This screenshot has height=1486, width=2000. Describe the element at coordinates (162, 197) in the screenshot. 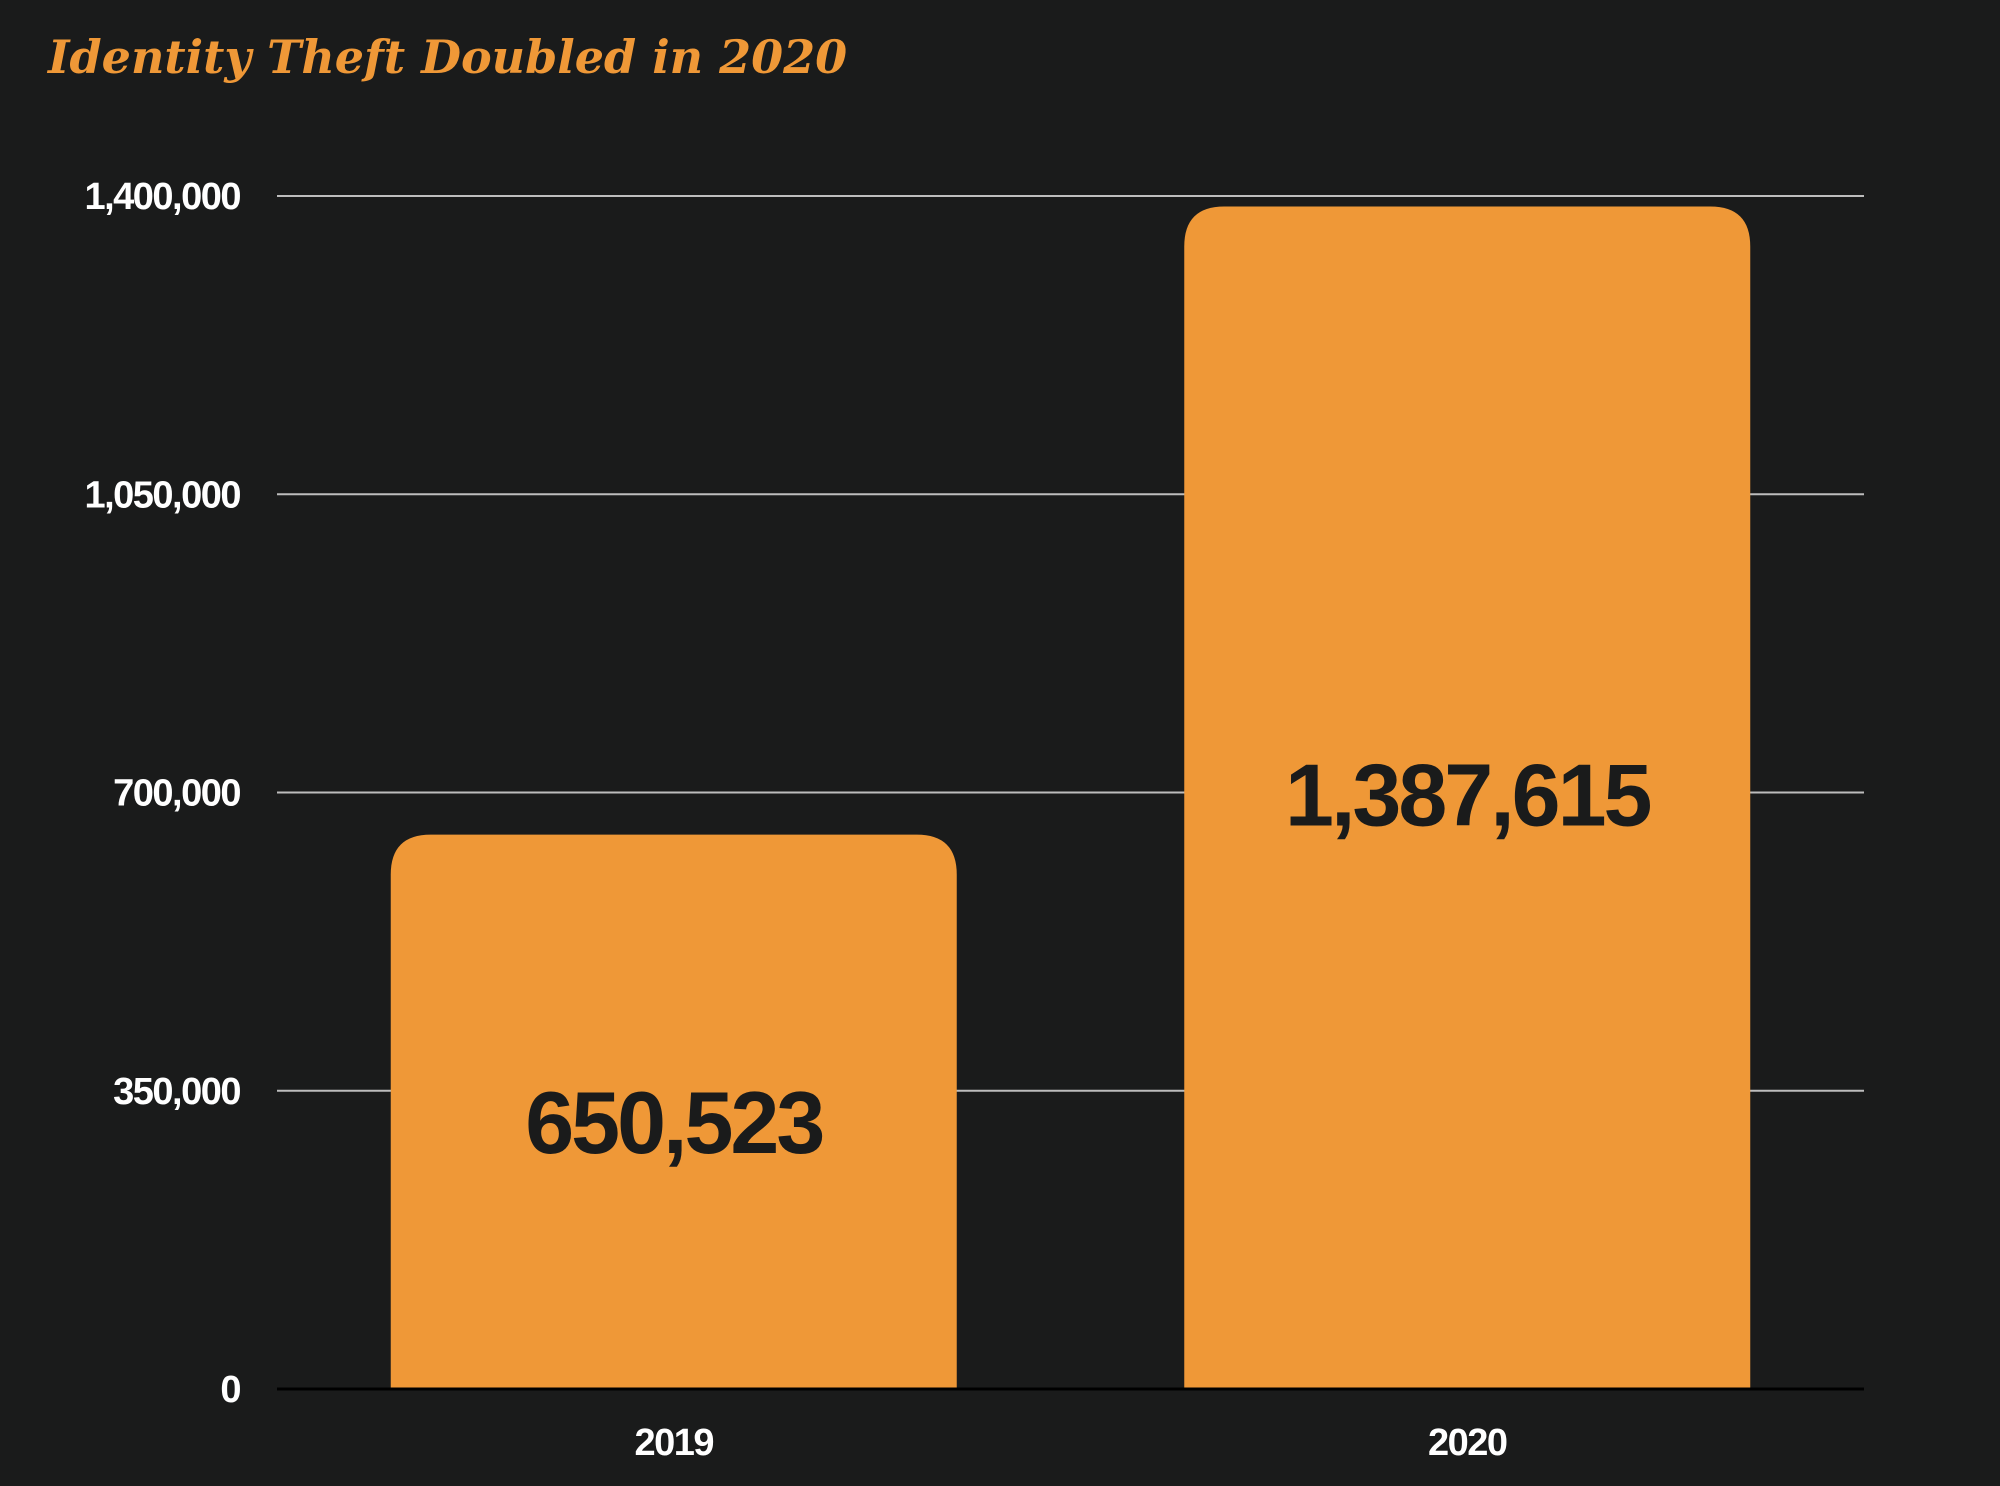

I see `y-tick-label: 1,400,000` at that location.